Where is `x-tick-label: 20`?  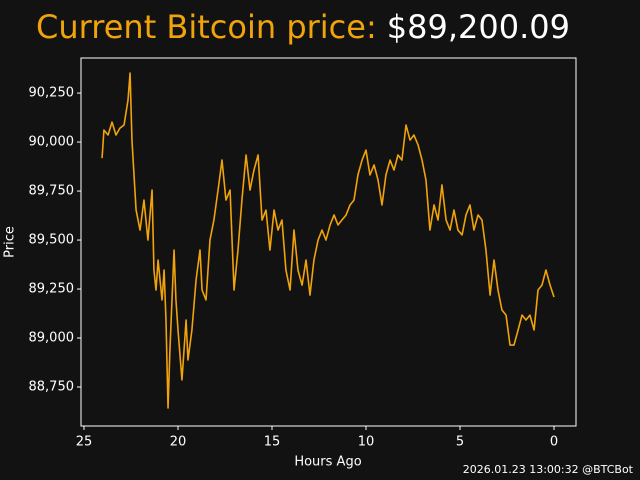
x-tick-label: 20 is located at coordinates (178, 442).